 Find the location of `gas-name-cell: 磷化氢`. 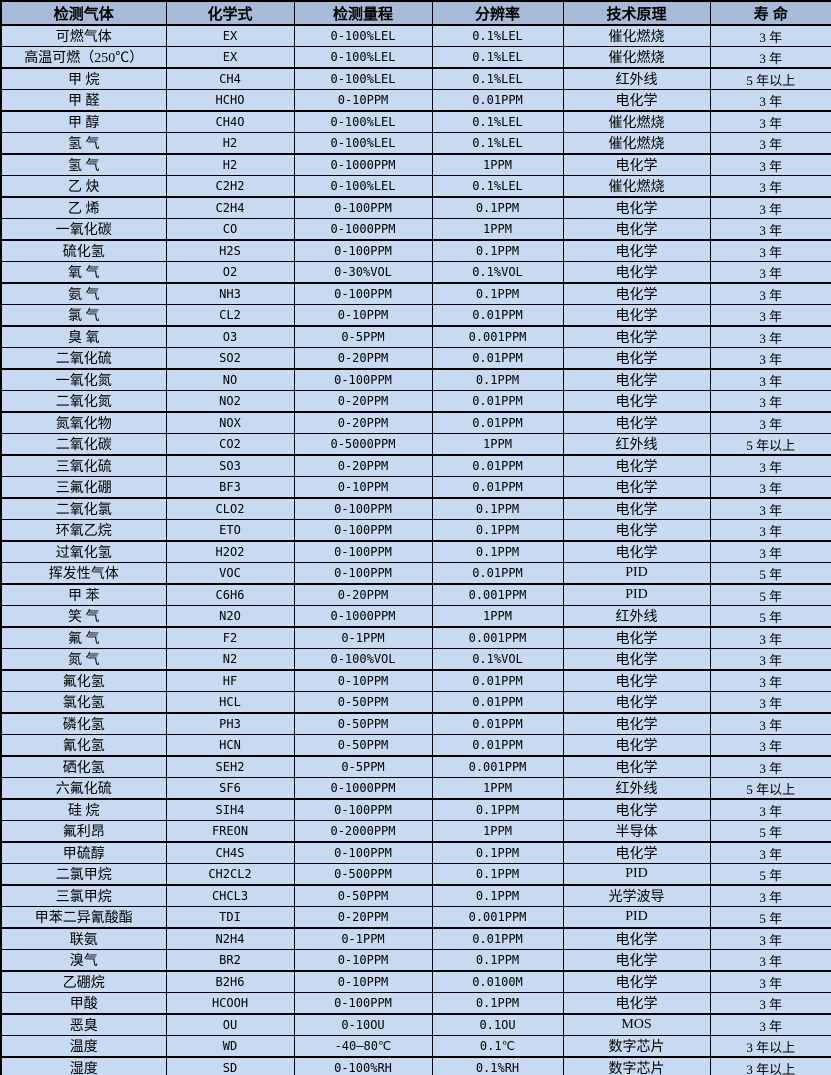

gas-name-cell: 磷化氢 is located at coordinates (83, 723).